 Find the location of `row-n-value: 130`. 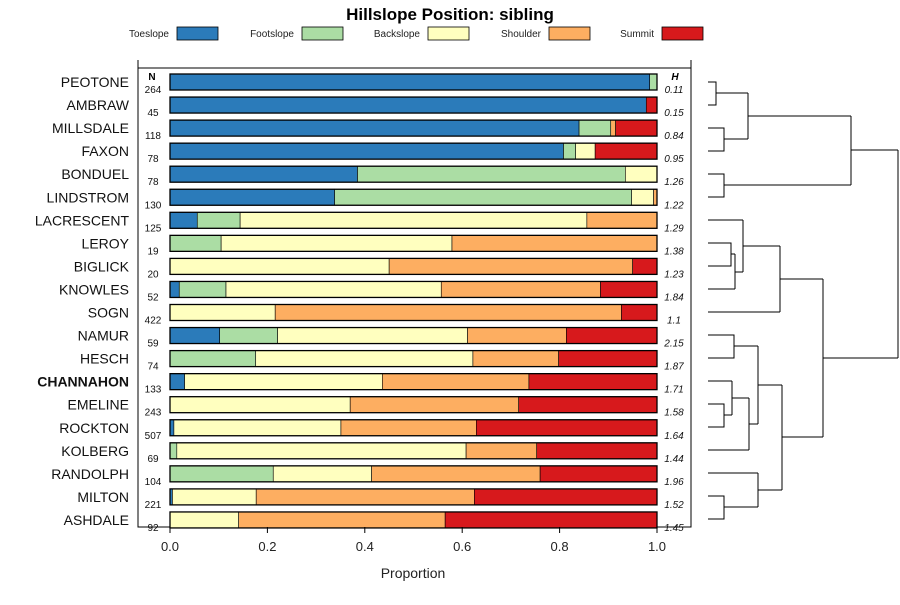

row-n-value: 130 is located at coordinates (153, 205).